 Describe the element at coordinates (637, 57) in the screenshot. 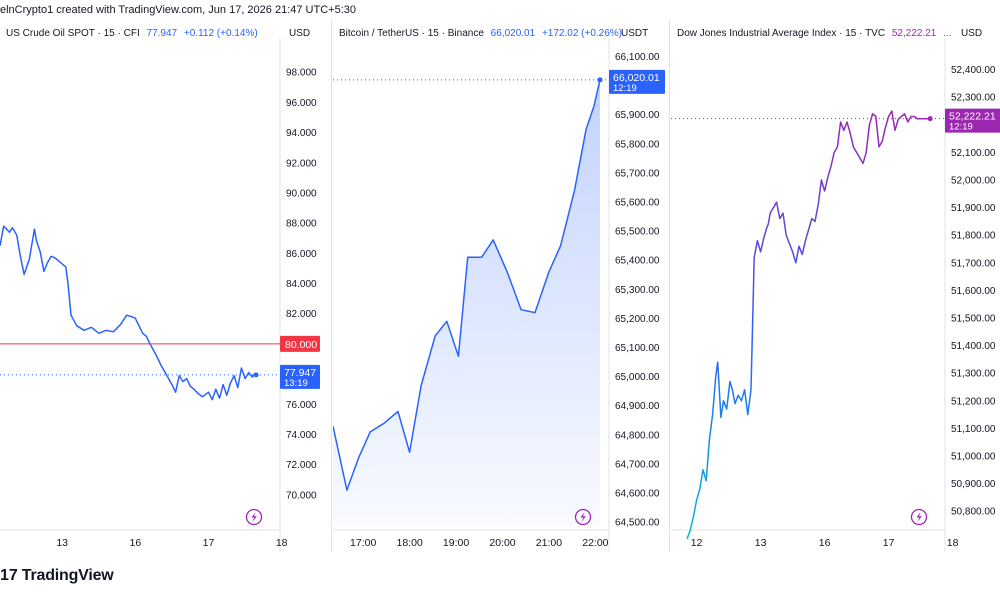

I see `y-tick-label: 66,100.00` at that location.